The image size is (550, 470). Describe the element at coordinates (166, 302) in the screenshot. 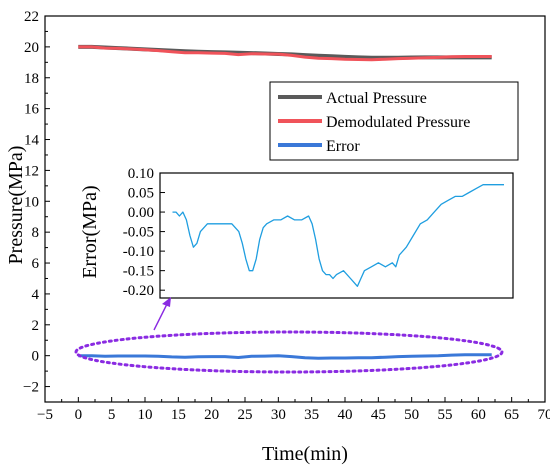

I see `zoom-arrow-head` at that location.